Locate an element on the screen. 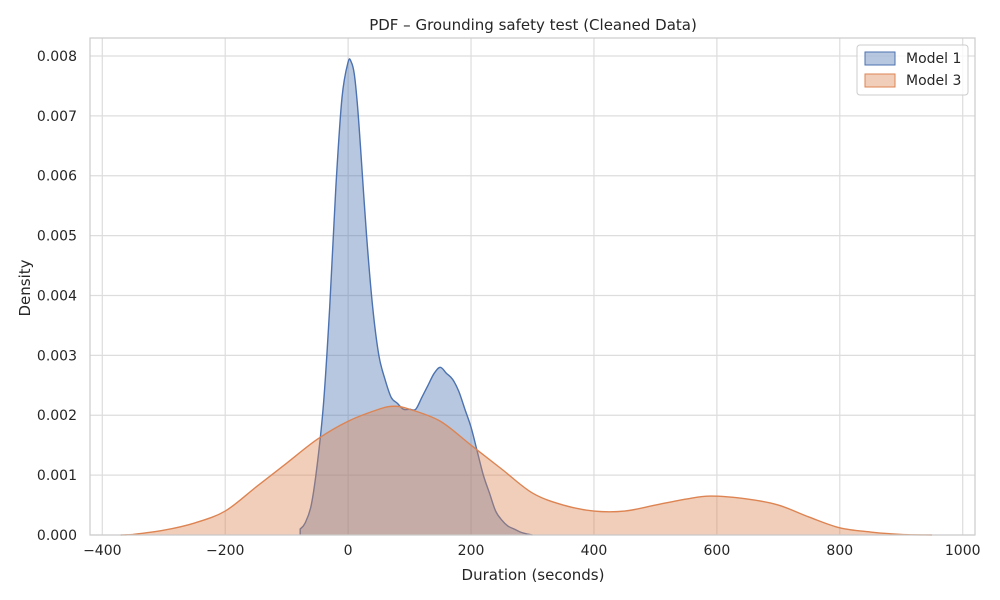 The height and width of the screenshot is (600, 1000). x-axis-label: Duration (seconds) is located at coordinates (533, 575).